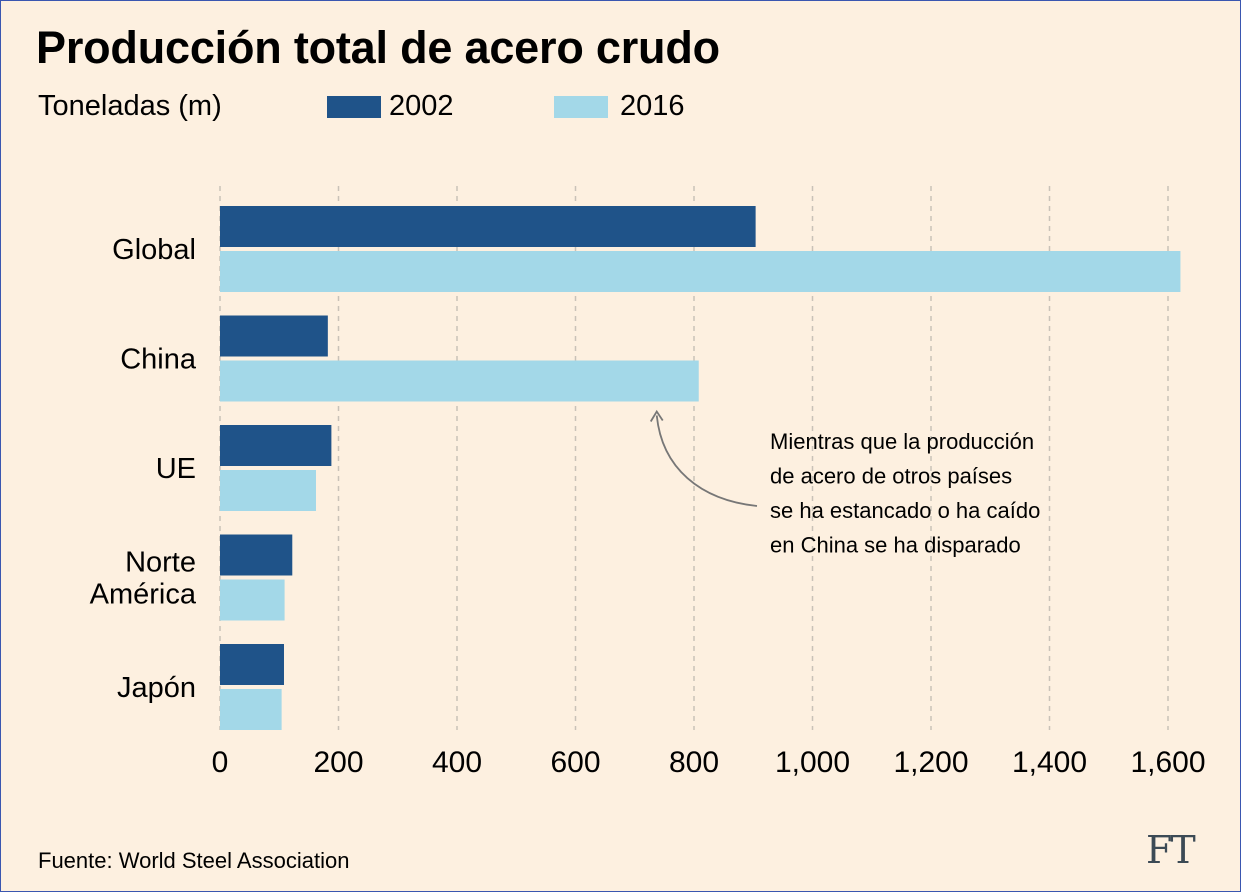  I want to click on x-tick-label: 400, so click(457, 762).